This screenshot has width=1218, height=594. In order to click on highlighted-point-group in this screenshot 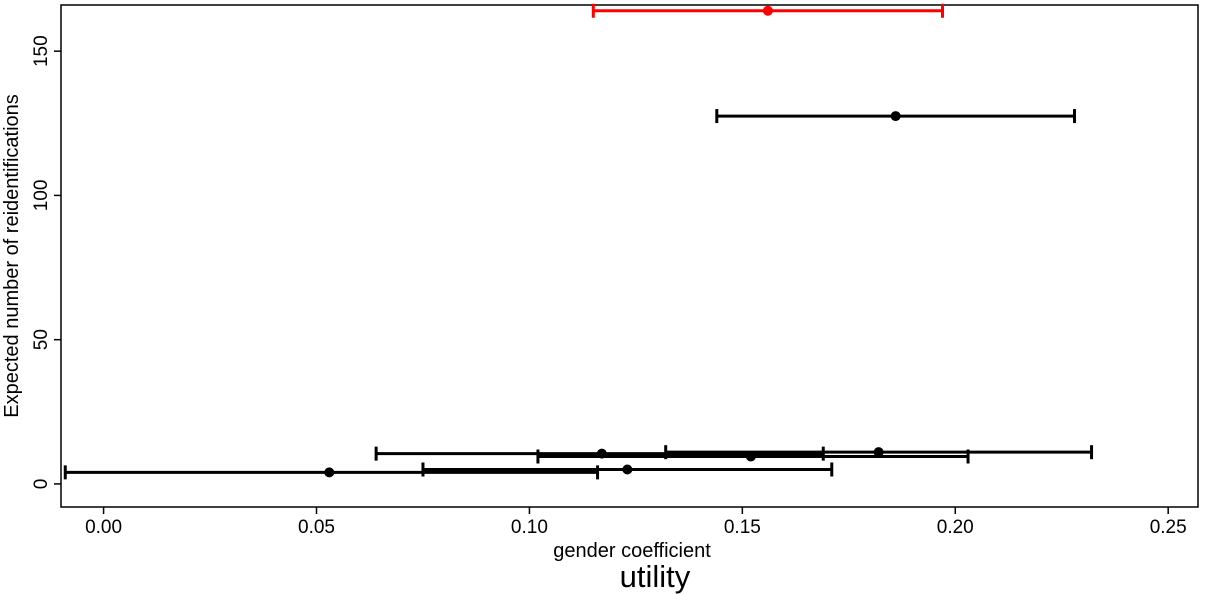, I will do `click(767, 10)`.